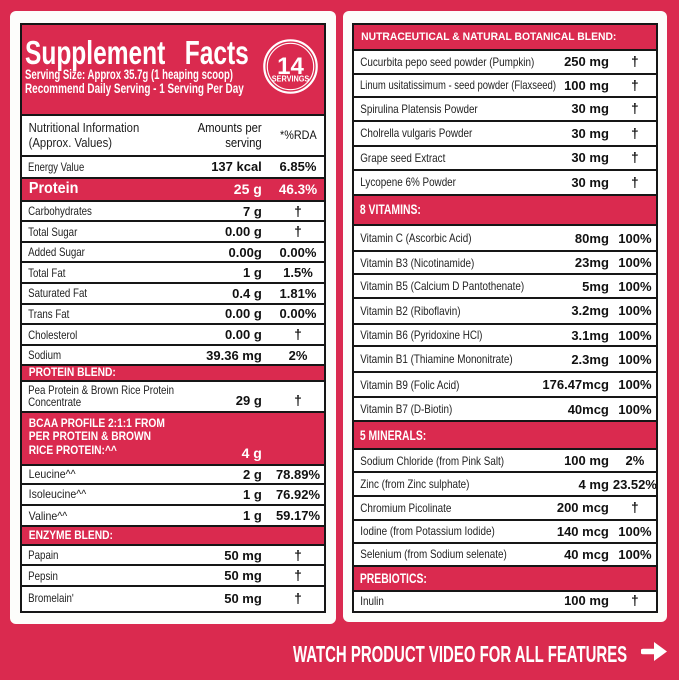  I want to click on svg-text: 14, so click(290, 65).